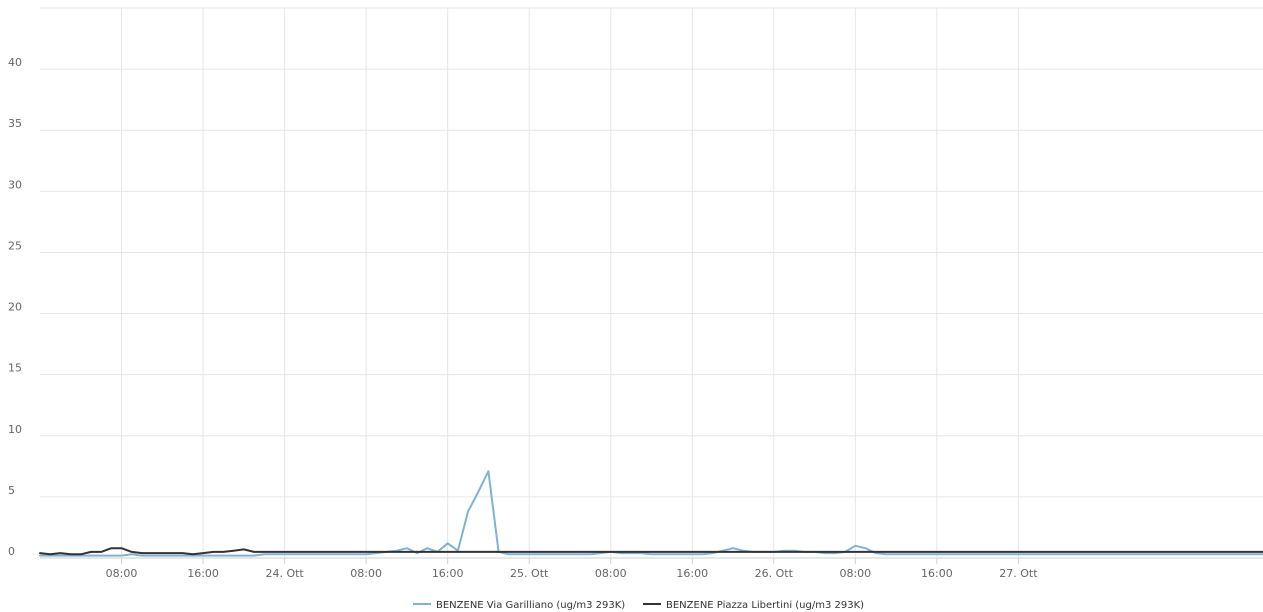 This screenshot has height=612, width=1263. I want to click on legend-label-garilliano: BENZENE Via Garilliano (ug/m3 293K), so click(530, 605).